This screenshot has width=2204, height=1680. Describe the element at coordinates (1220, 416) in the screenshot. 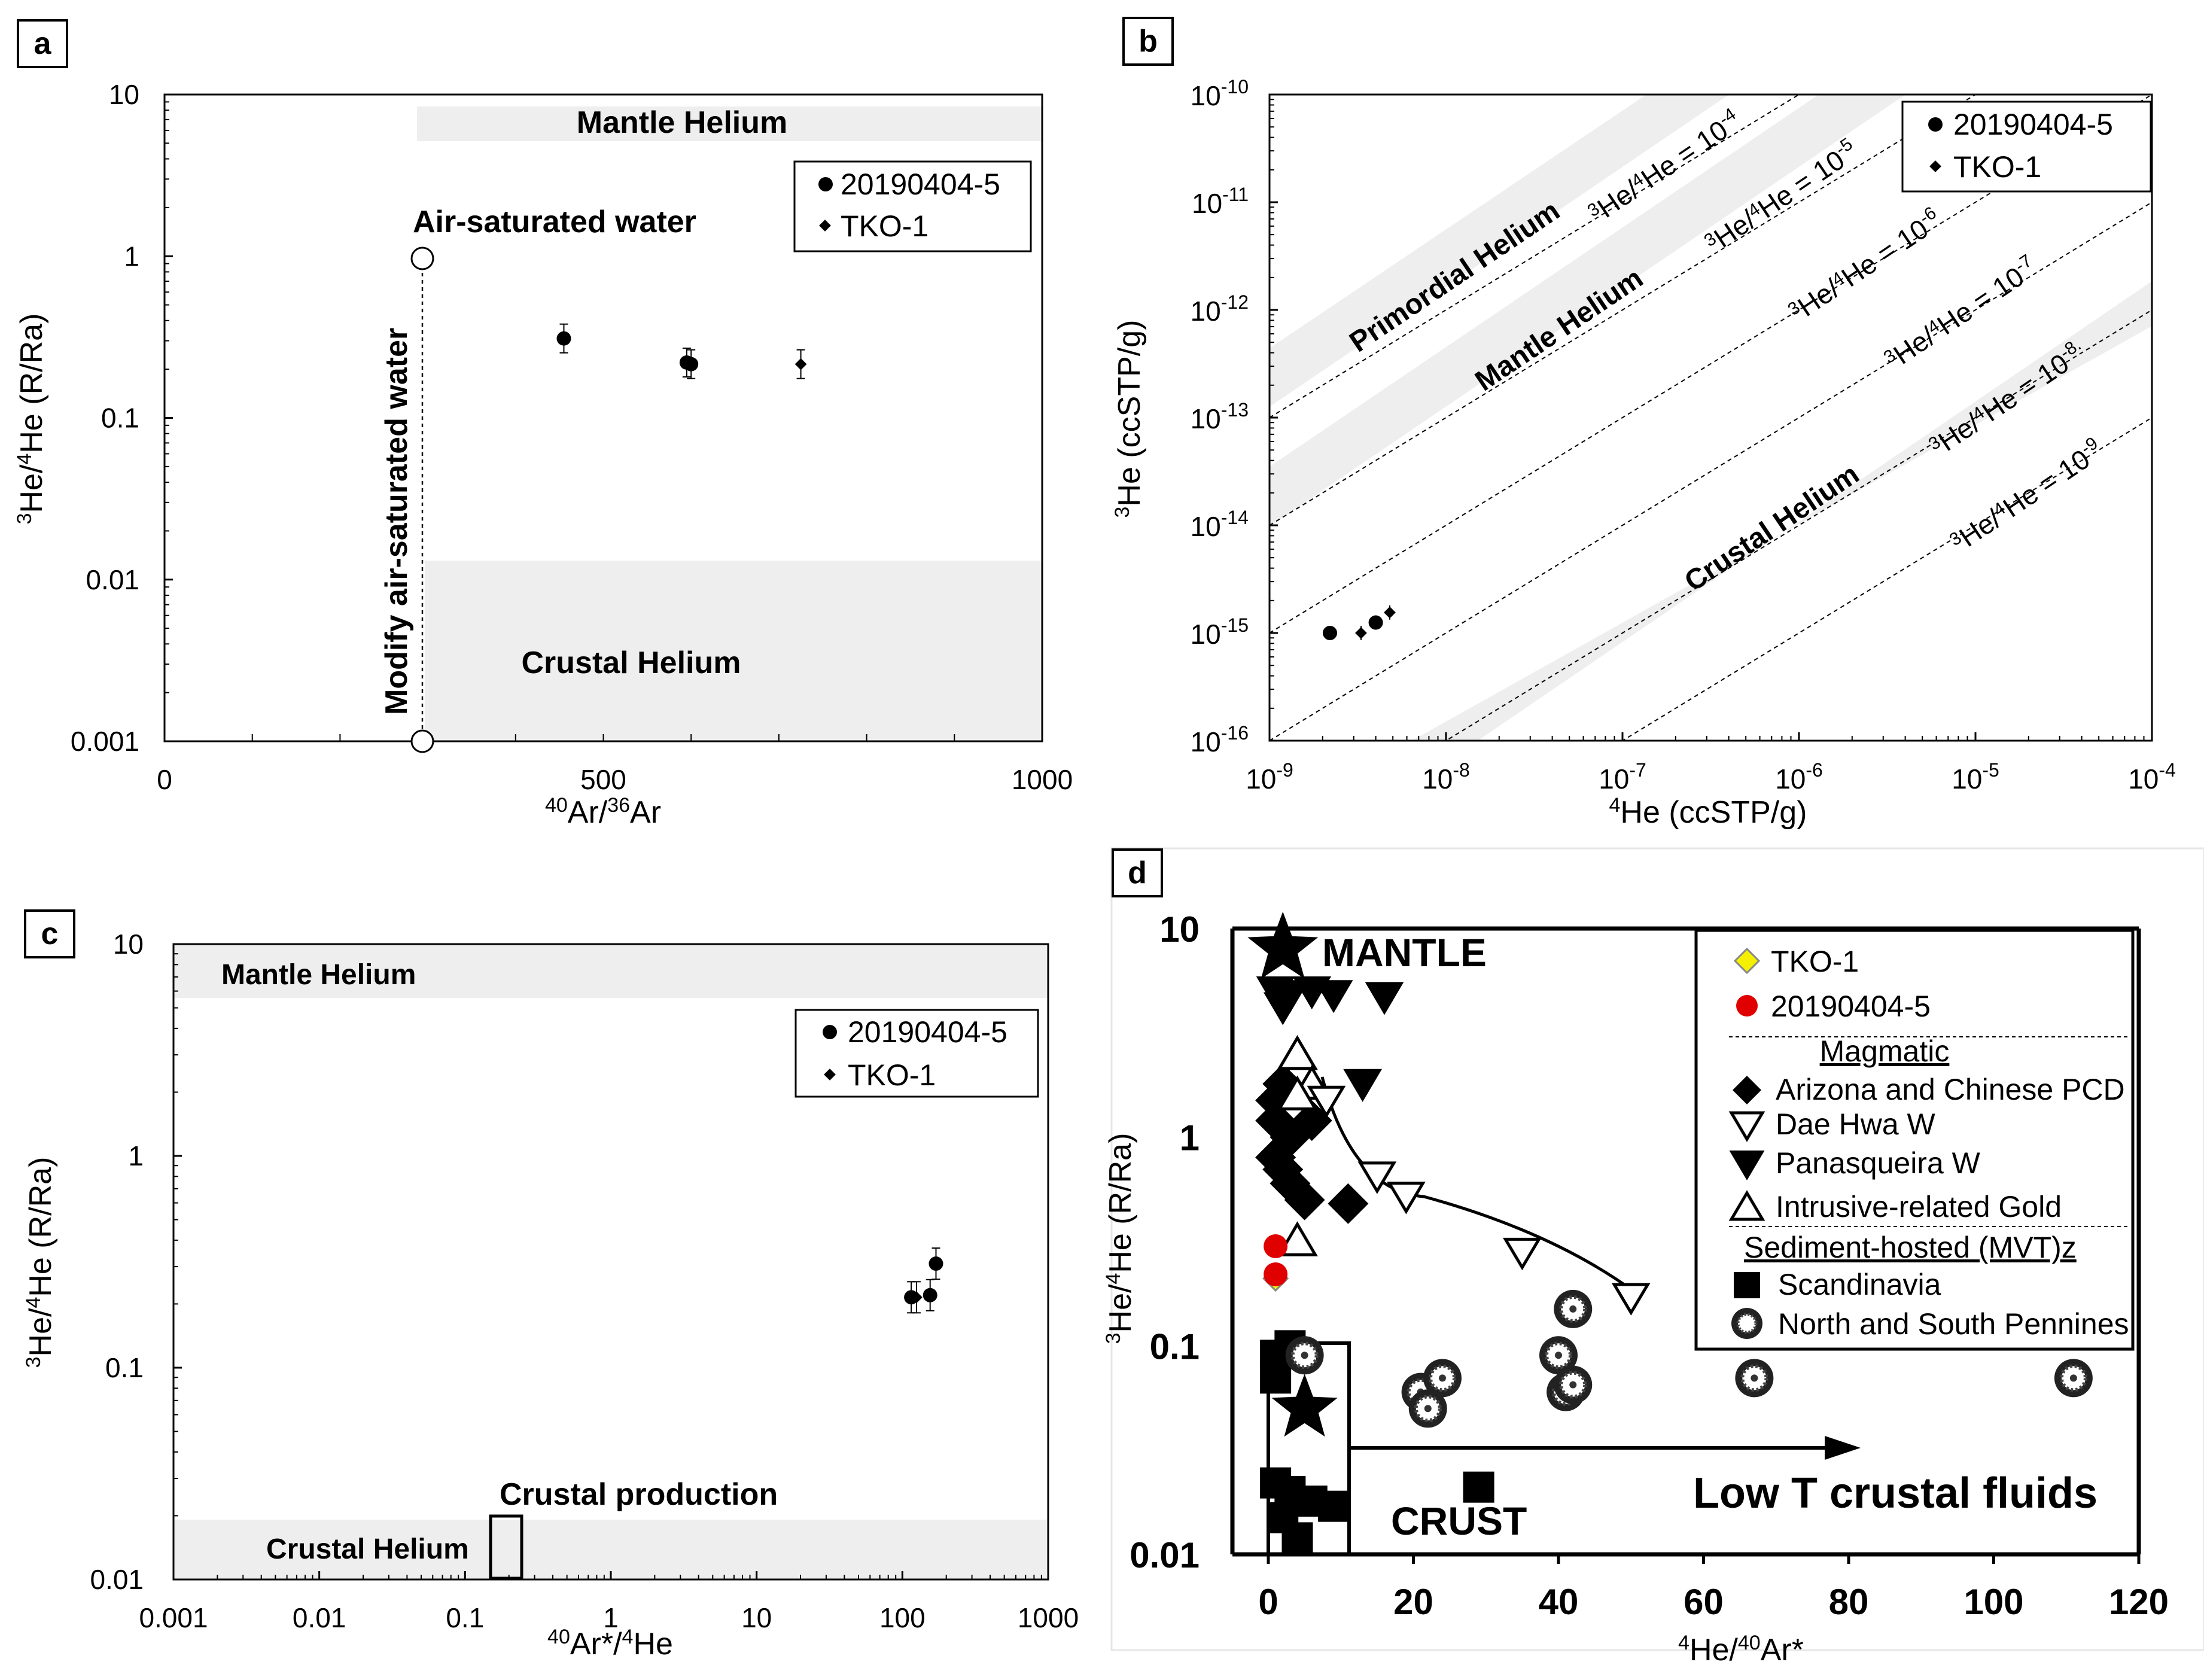

I see `b-ytick-label: 10-13` at that location.